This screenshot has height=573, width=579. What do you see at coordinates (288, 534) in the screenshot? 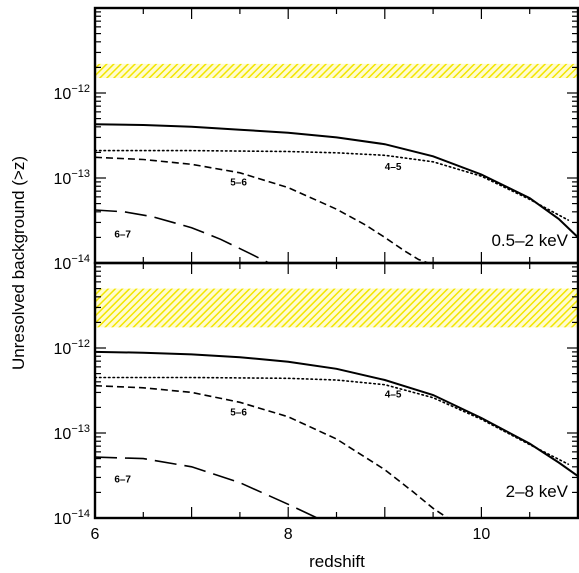
I see `x-tick-label: 8` at bounding box center [288, 534].